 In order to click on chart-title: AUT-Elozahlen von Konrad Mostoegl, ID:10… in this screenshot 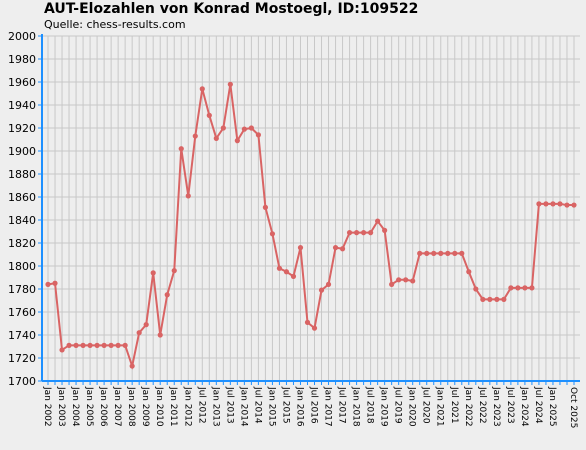, I will do `click(231, 9)`.